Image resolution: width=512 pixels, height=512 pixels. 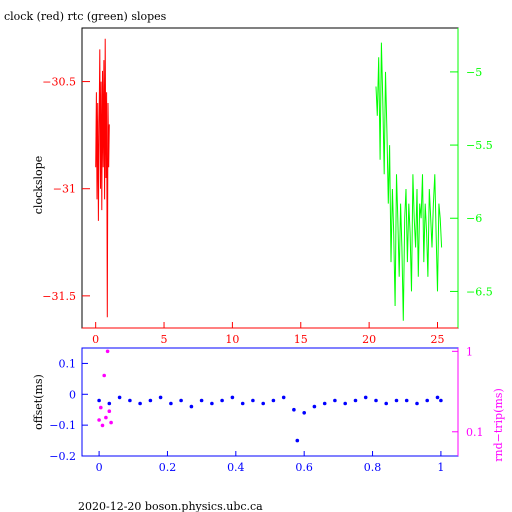 I want to click on top-y-ticks: −30.5 −31 −31.5, so click(x=66, y=189).